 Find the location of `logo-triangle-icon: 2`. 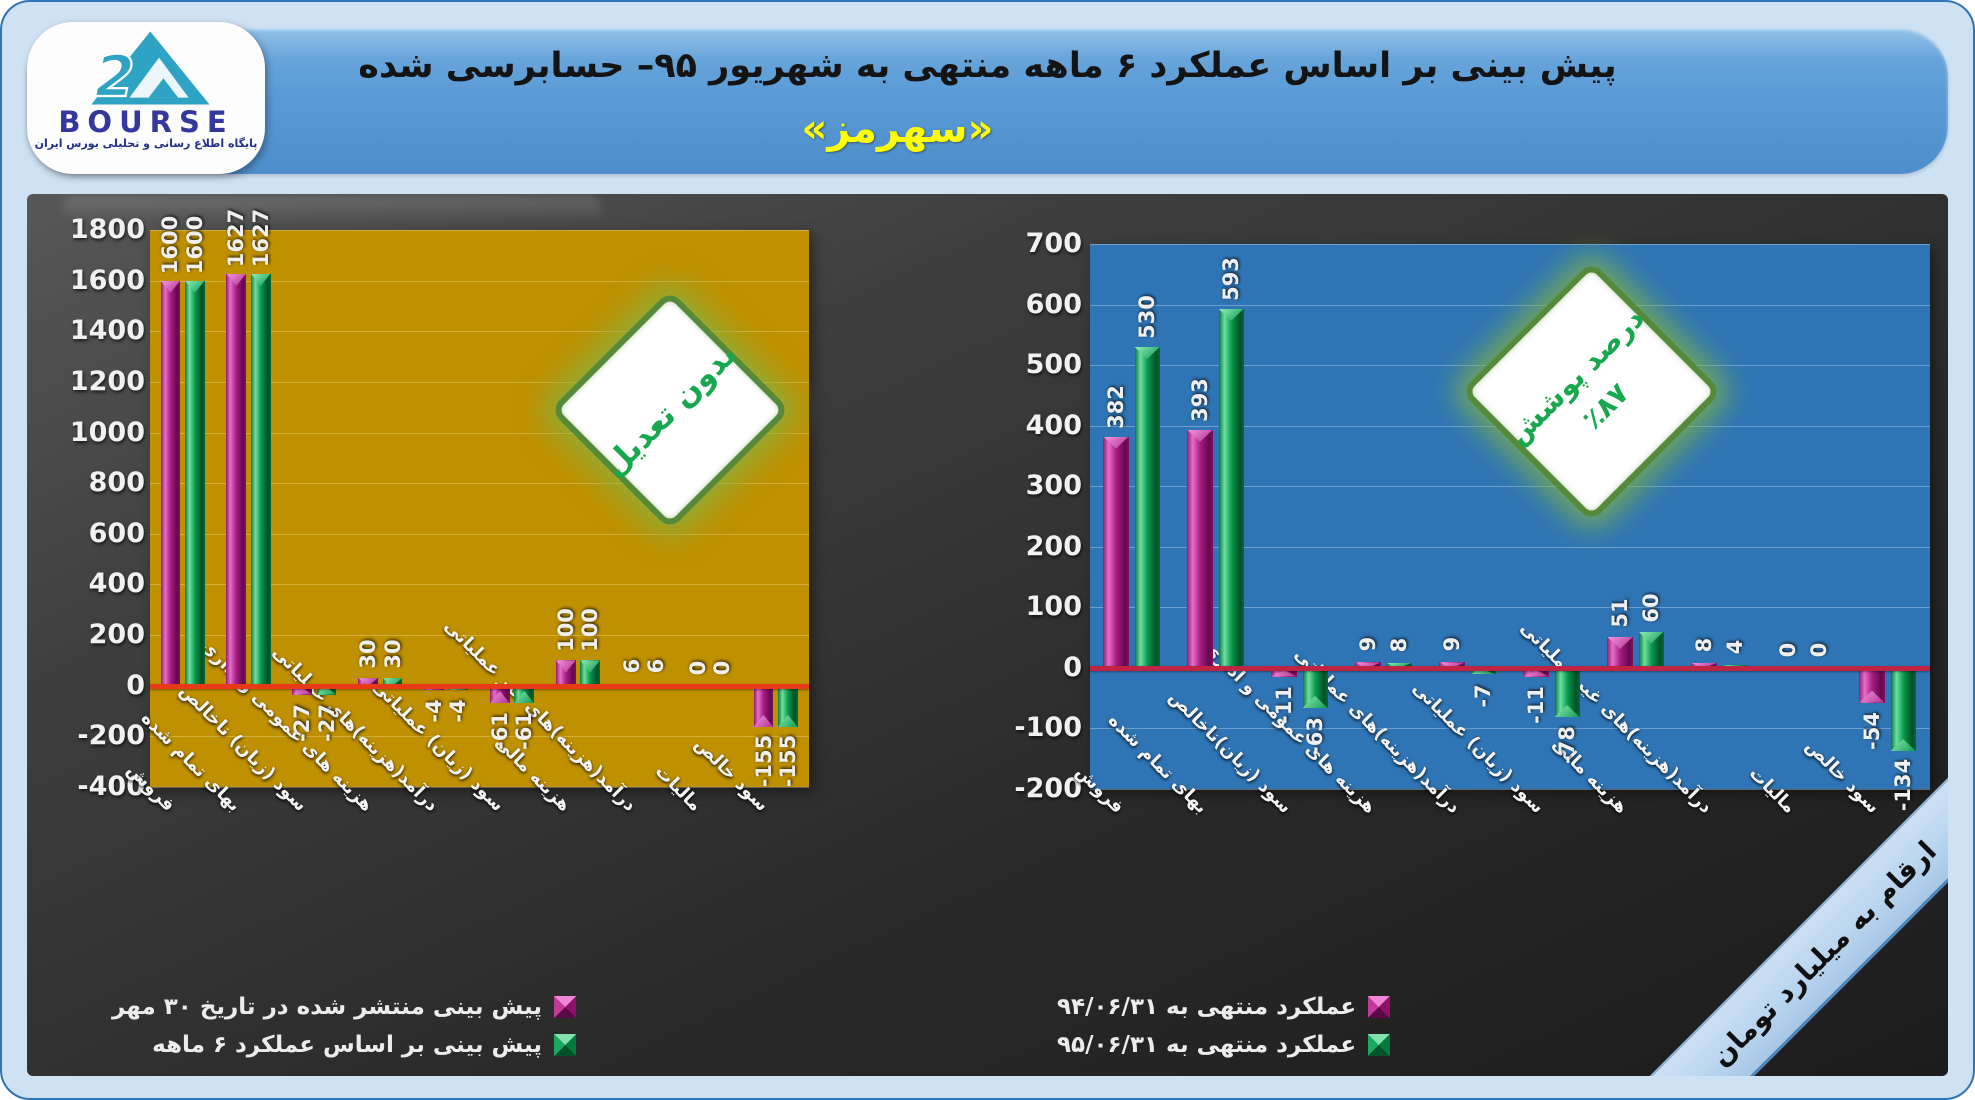

logo-triangle-icon: 2 is located at coordinates (150, 69).